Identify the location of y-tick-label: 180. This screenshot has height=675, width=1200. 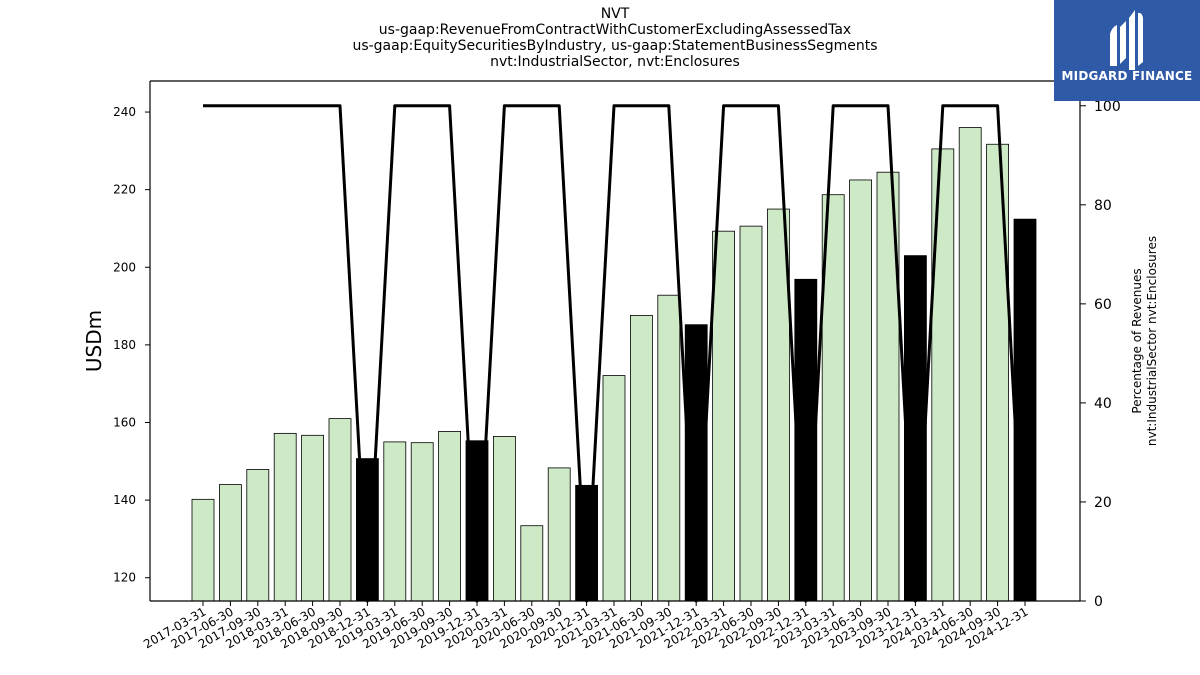
(124, 345).